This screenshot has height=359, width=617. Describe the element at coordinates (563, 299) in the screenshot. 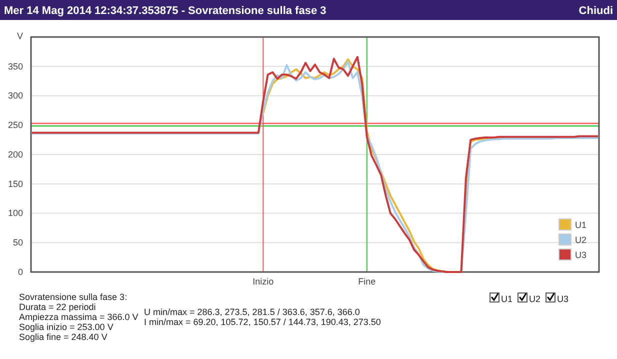

I see `text: U3` at that location.